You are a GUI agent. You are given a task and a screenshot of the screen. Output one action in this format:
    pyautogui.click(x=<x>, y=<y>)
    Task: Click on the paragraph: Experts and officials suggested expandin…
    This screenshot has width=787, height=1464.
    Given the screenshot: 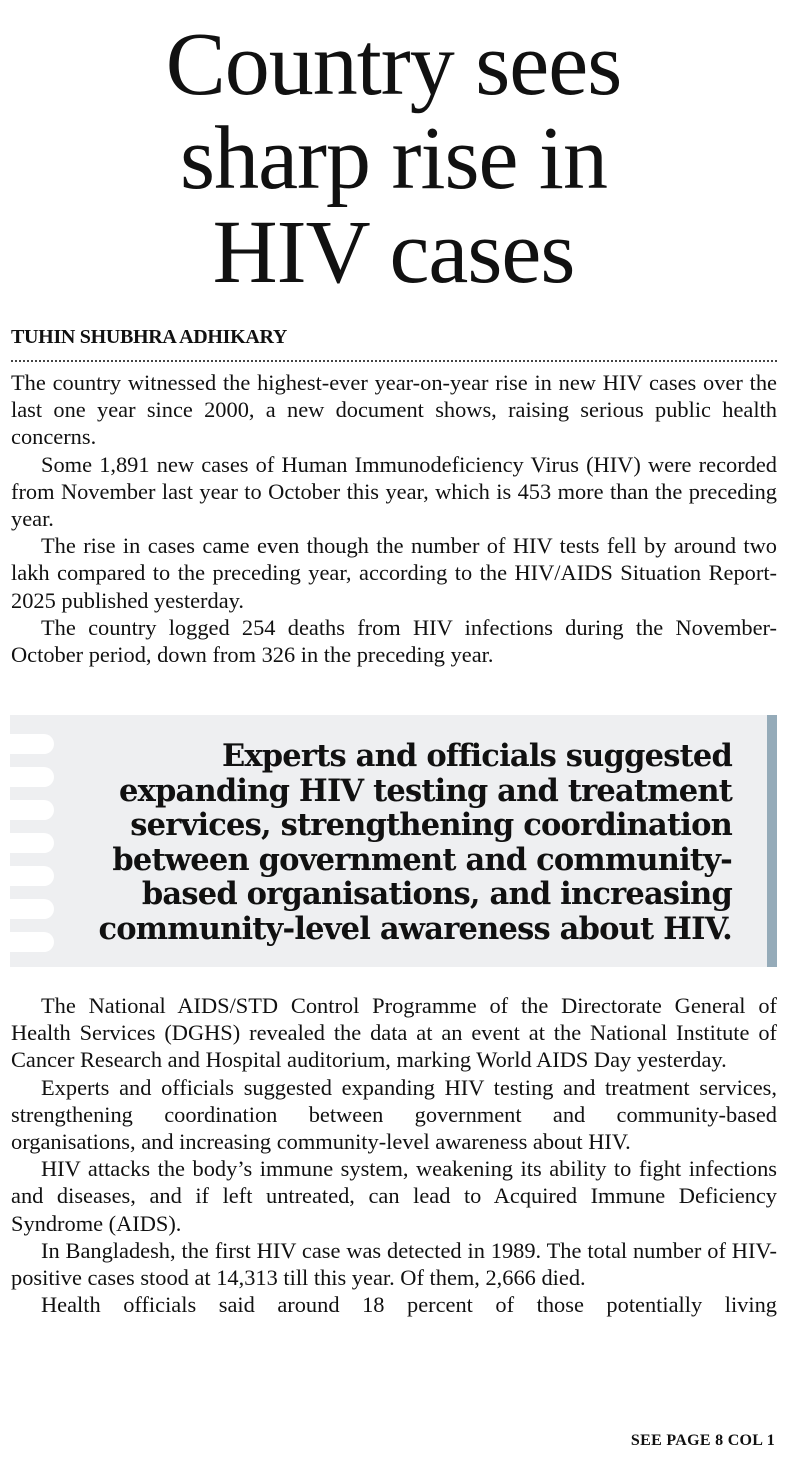 What is the action you would take?
    pyautogui.click(x=394, y=1114)
    